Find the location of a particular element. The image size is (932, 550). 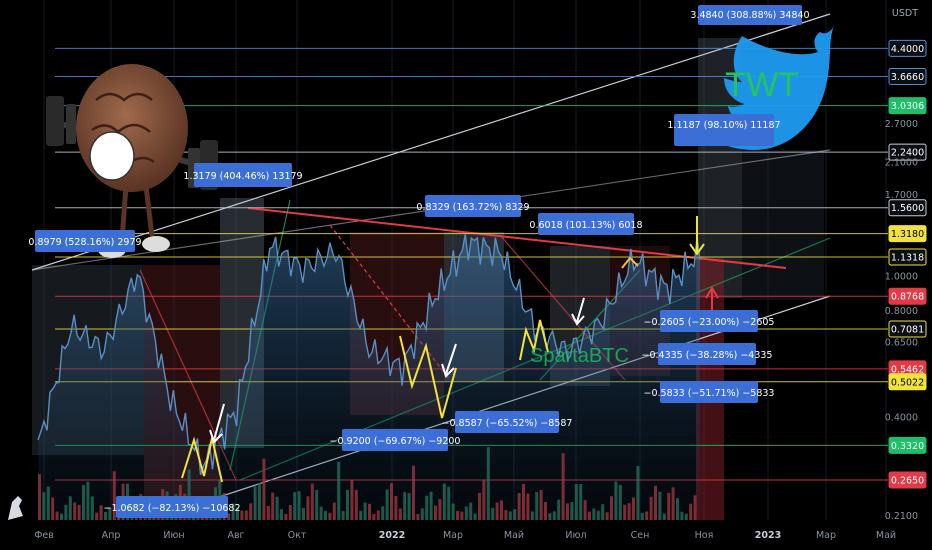

price-level-tag: 0.3320 is located at coordinates (907, 445).